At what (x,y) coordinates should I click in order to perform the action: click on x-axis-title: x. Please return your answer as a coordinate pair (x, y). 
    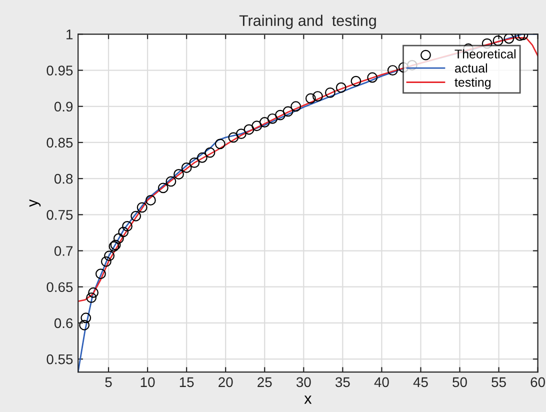
    Looking at the image, I should click on (308, 400).